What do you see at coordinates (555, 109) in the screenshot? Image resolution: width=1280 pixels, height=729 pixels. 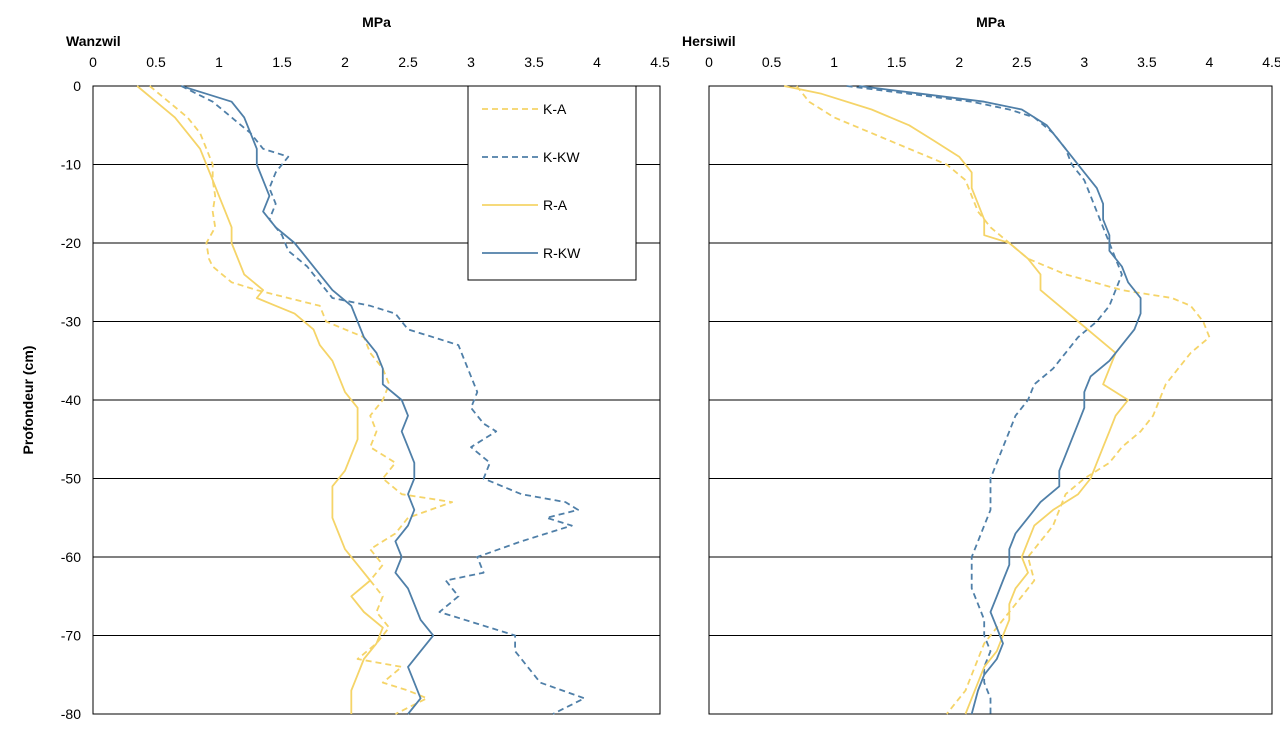 I see `legend-label-k-a: K-A` at bounding box center [555, 109].